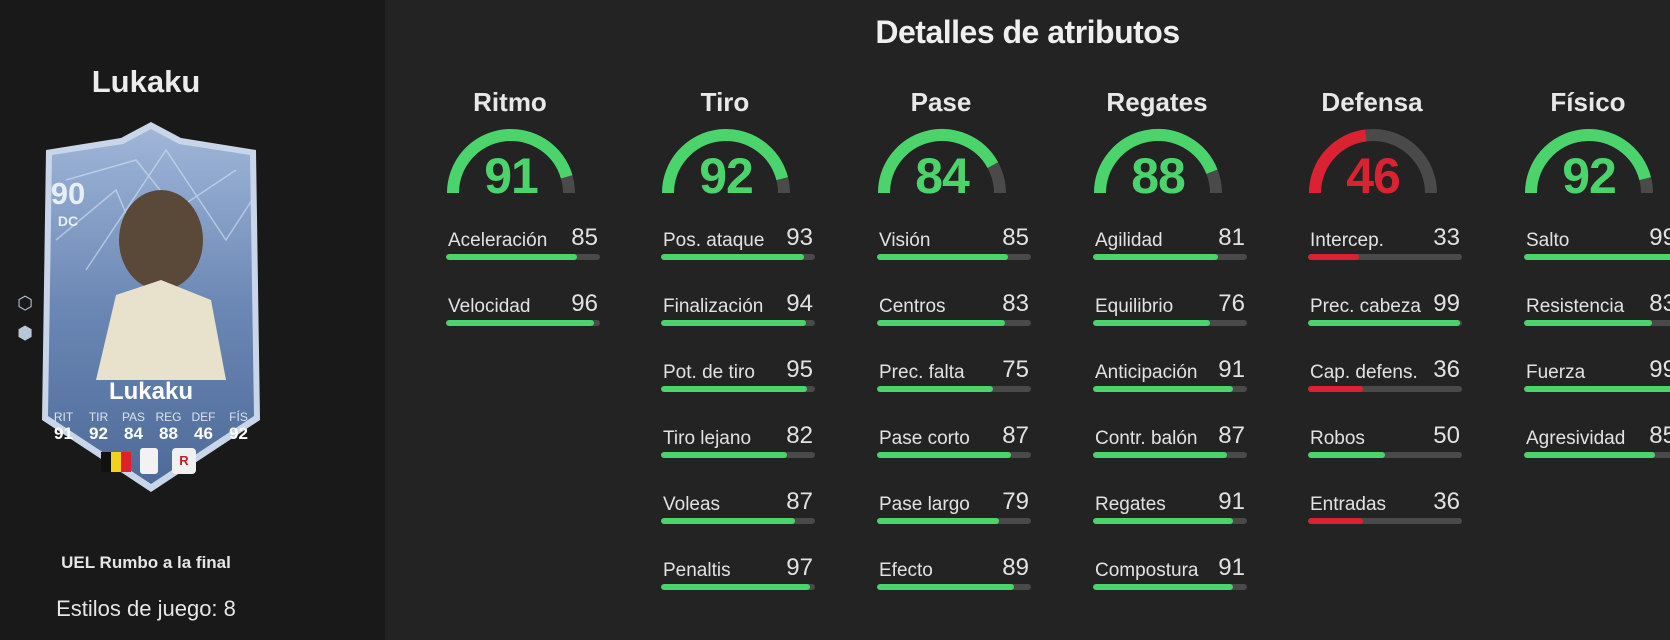 This screenshot has width=1670, height=640. I want to click on card-stat: RIT 91, so click(63, 427).